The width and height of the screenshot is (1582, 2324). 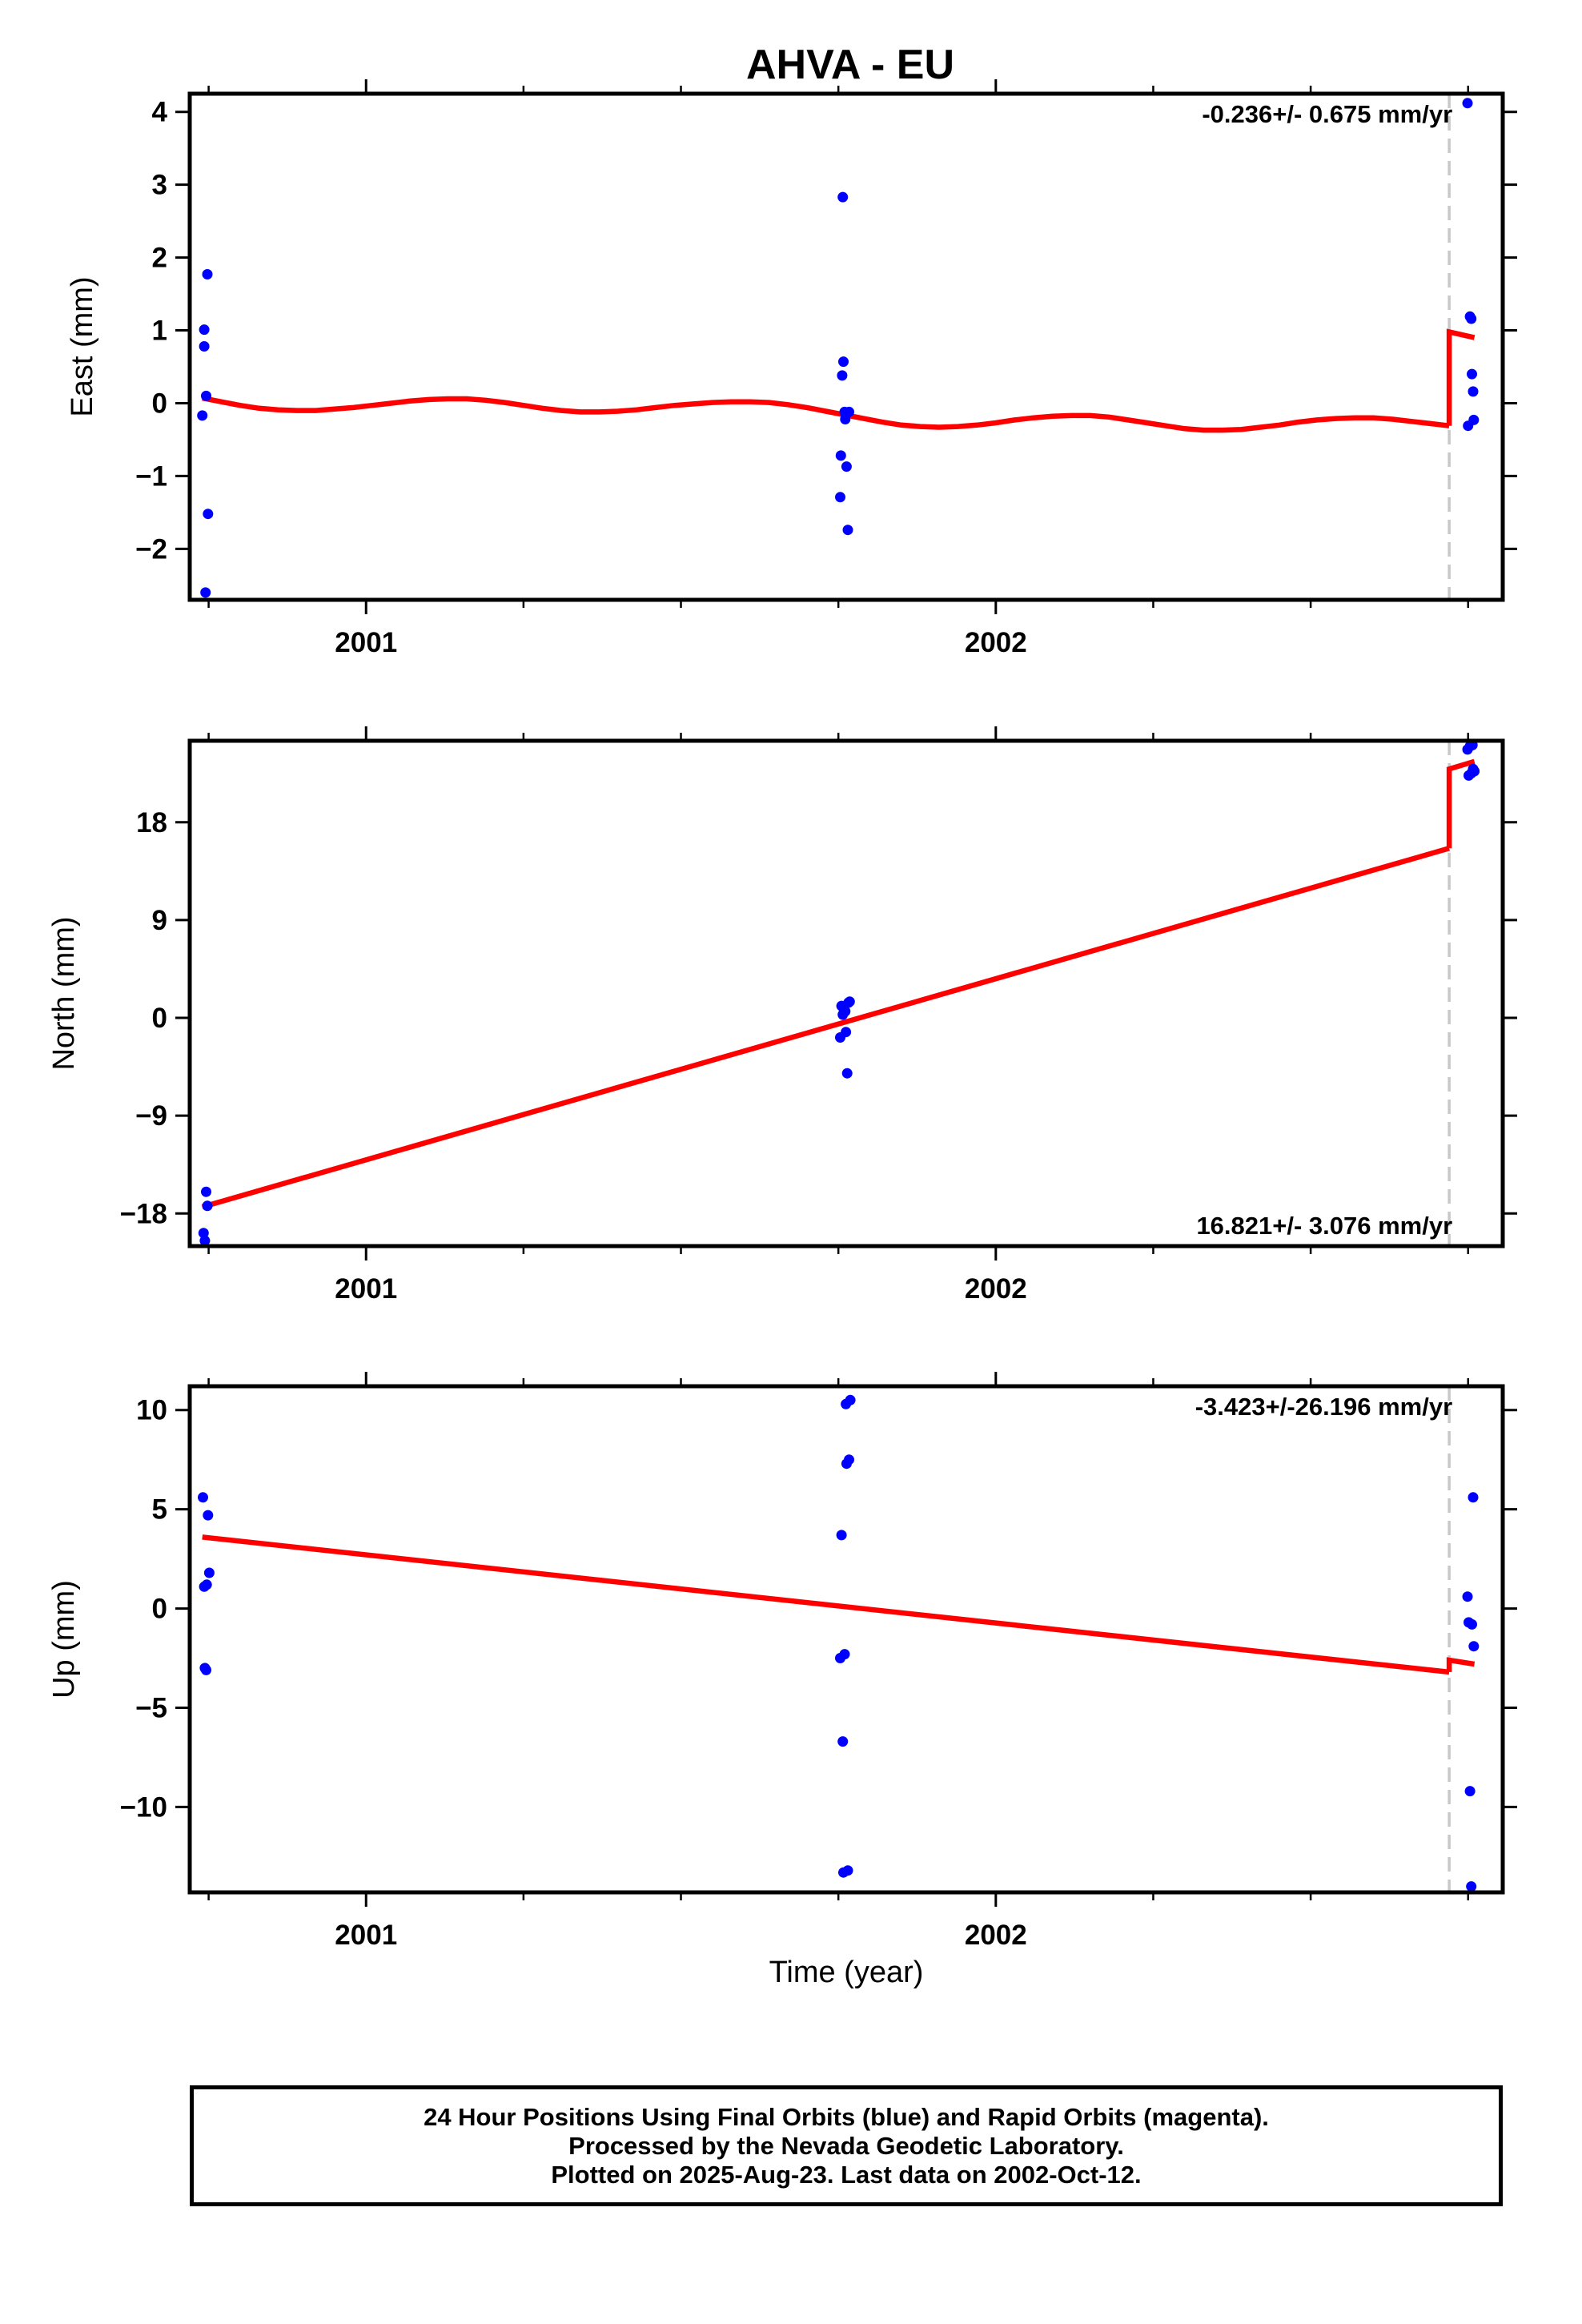 I want to click on y-tick-label: −9, so click(x=151, y=1116).